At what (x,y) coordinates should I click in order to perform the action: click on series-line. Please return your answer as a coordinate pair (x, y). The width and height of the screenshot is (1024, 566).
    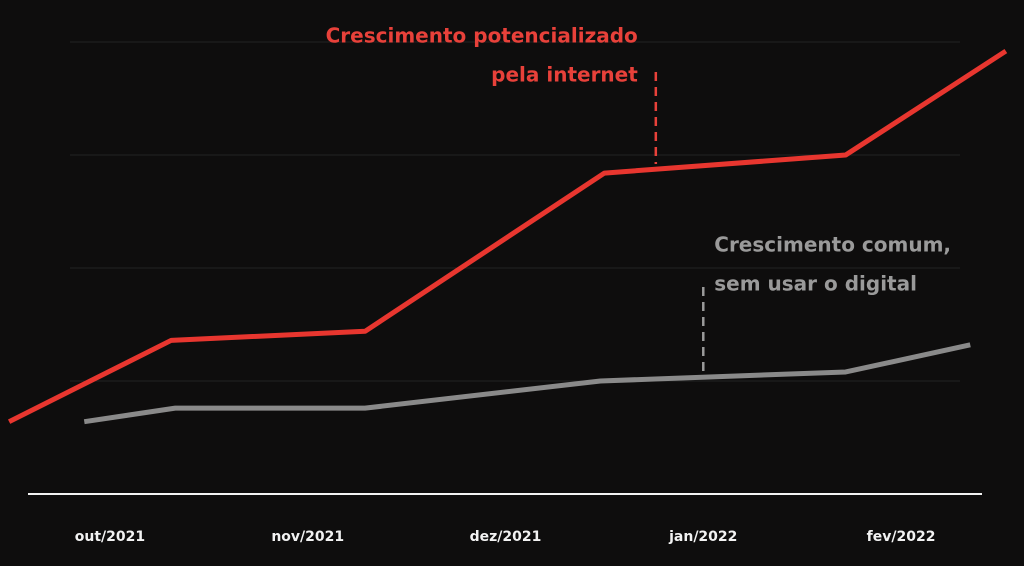
    Looking at the image, I should click on (527, 383).